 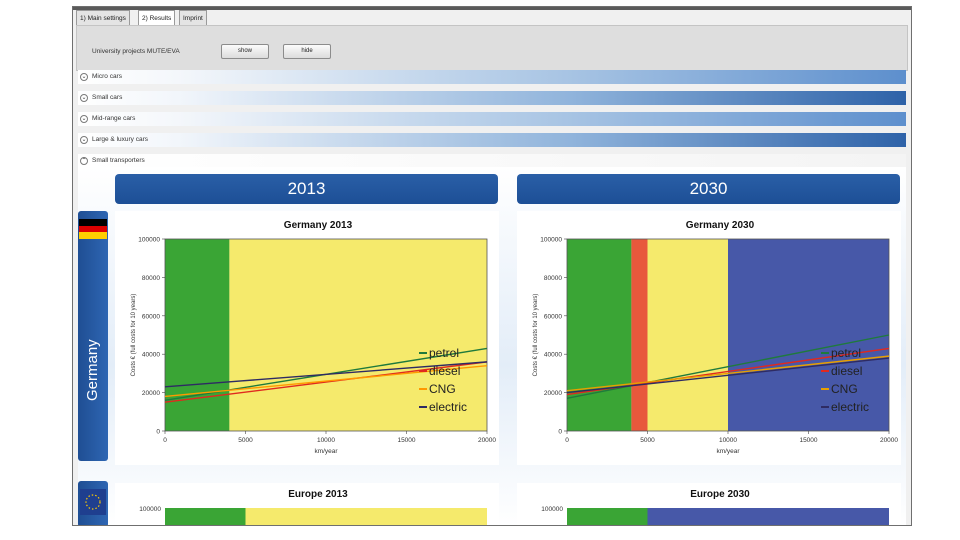 What do you see at coordinates (93, 229) in the screenshot?
I see `germany-flag-icon` at bounding box center [93, 229].